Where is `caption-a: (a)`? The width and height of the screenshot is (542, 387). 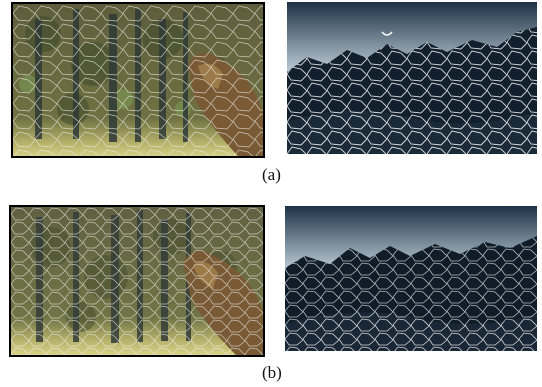 caption-a: (a) is located at coordinates (271, 174).